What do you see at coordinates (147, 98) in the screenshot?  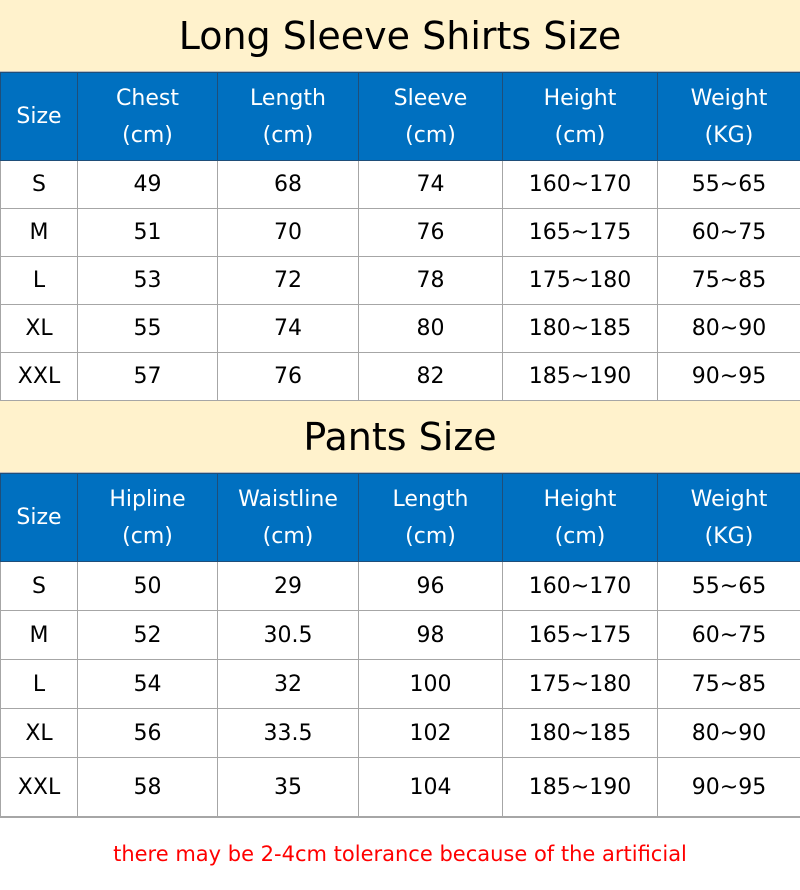 I see `column-header-label: Chest` at bounding box center [147, 98].